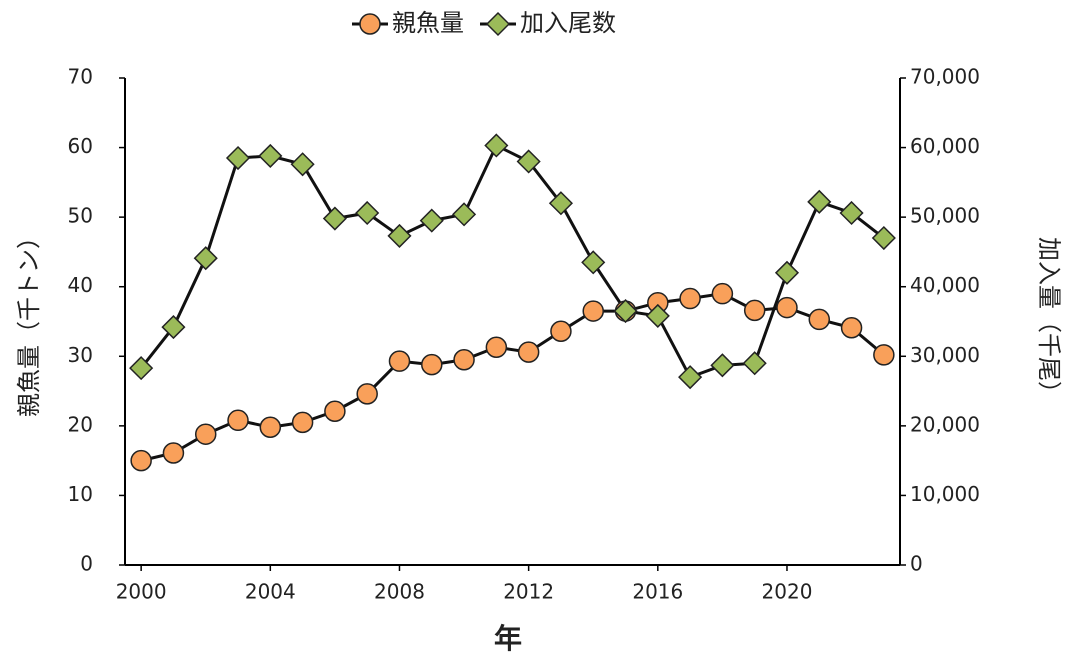 The width and height of the screenshot is (1073, 666). I want to click on y2-tick-label: 70,000, so click(945, 77).